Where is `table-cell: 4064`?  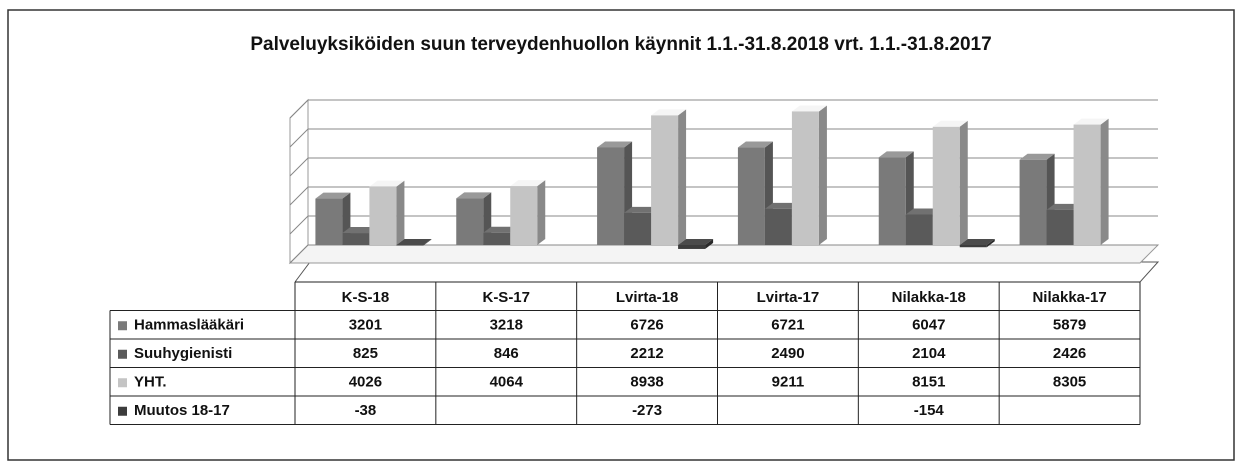 table-cell: 4064 is located at coordinates (507, 382).